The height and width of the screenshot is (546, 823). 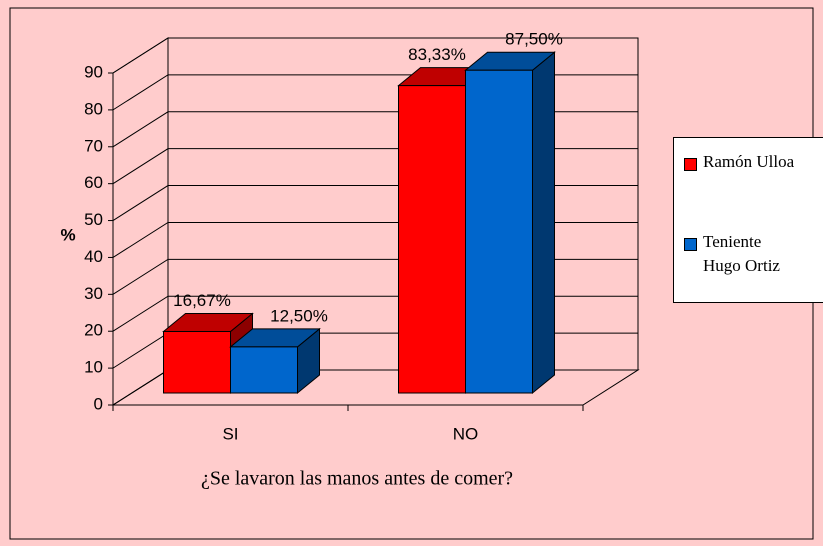 What do you see at coordinates (466, 433) in the screenshot?
I see `x-tick-label: NO` at bounding box center [466, 433].